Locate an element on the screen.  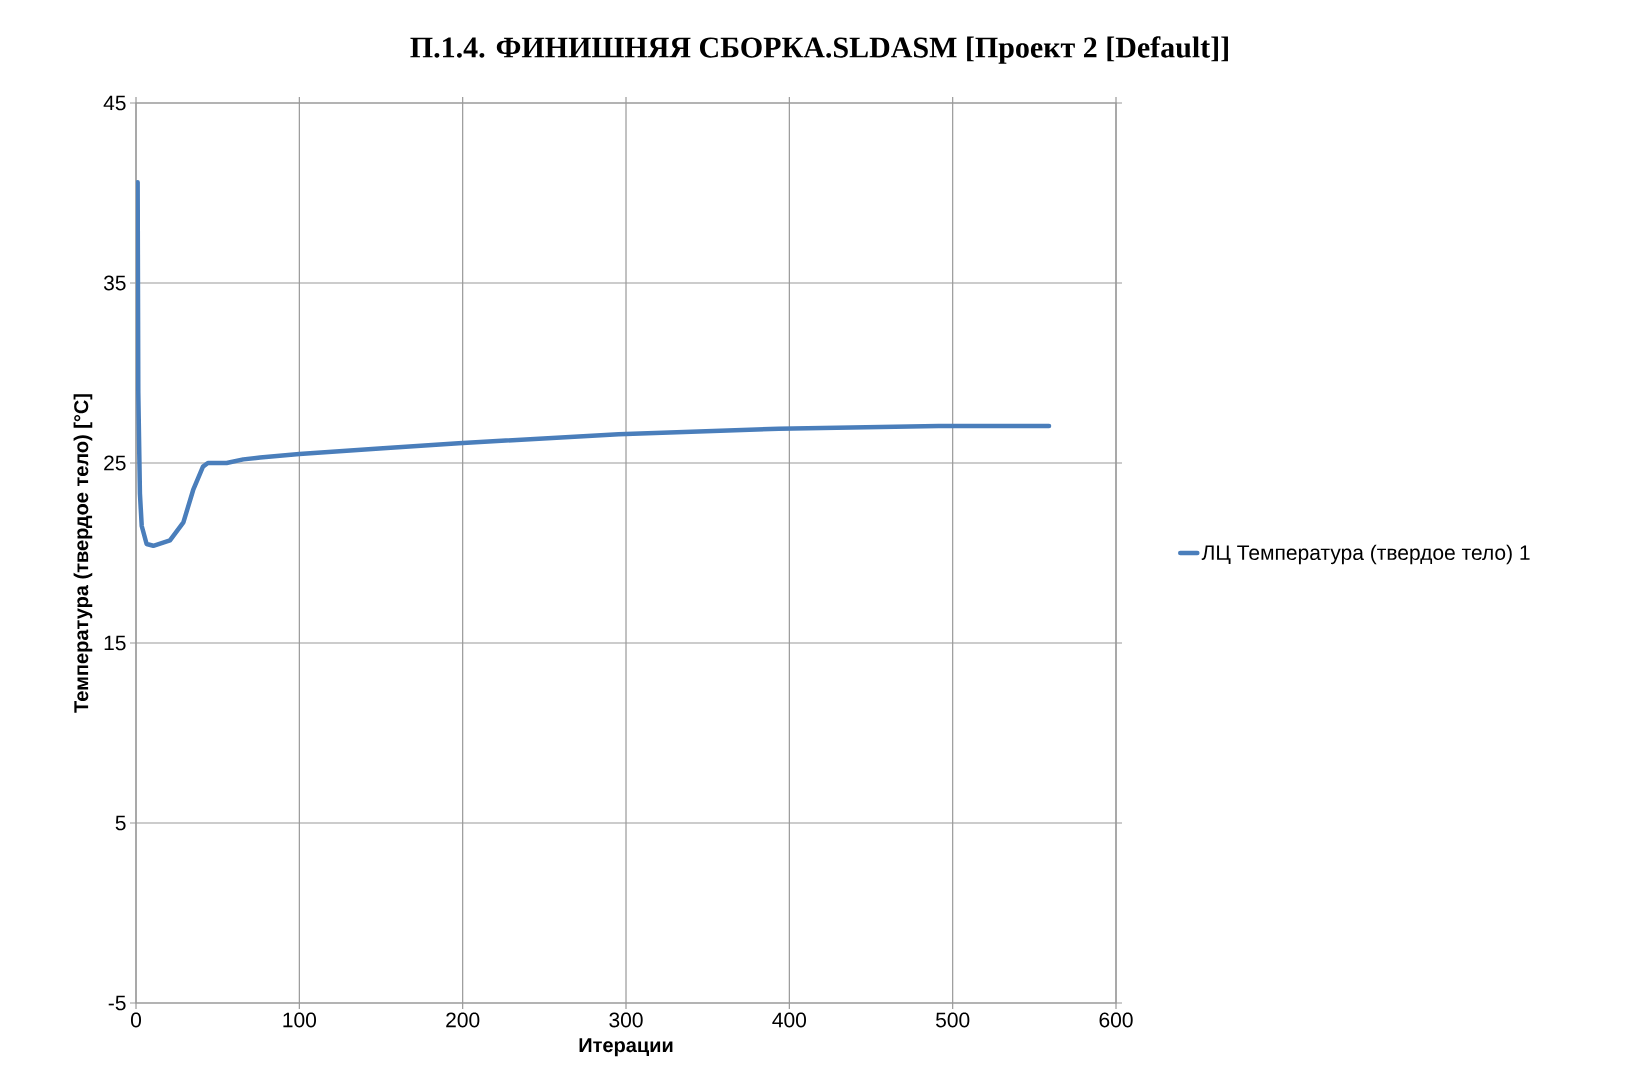
y-tick-label: -5 is located at coordinates (117, 1003).